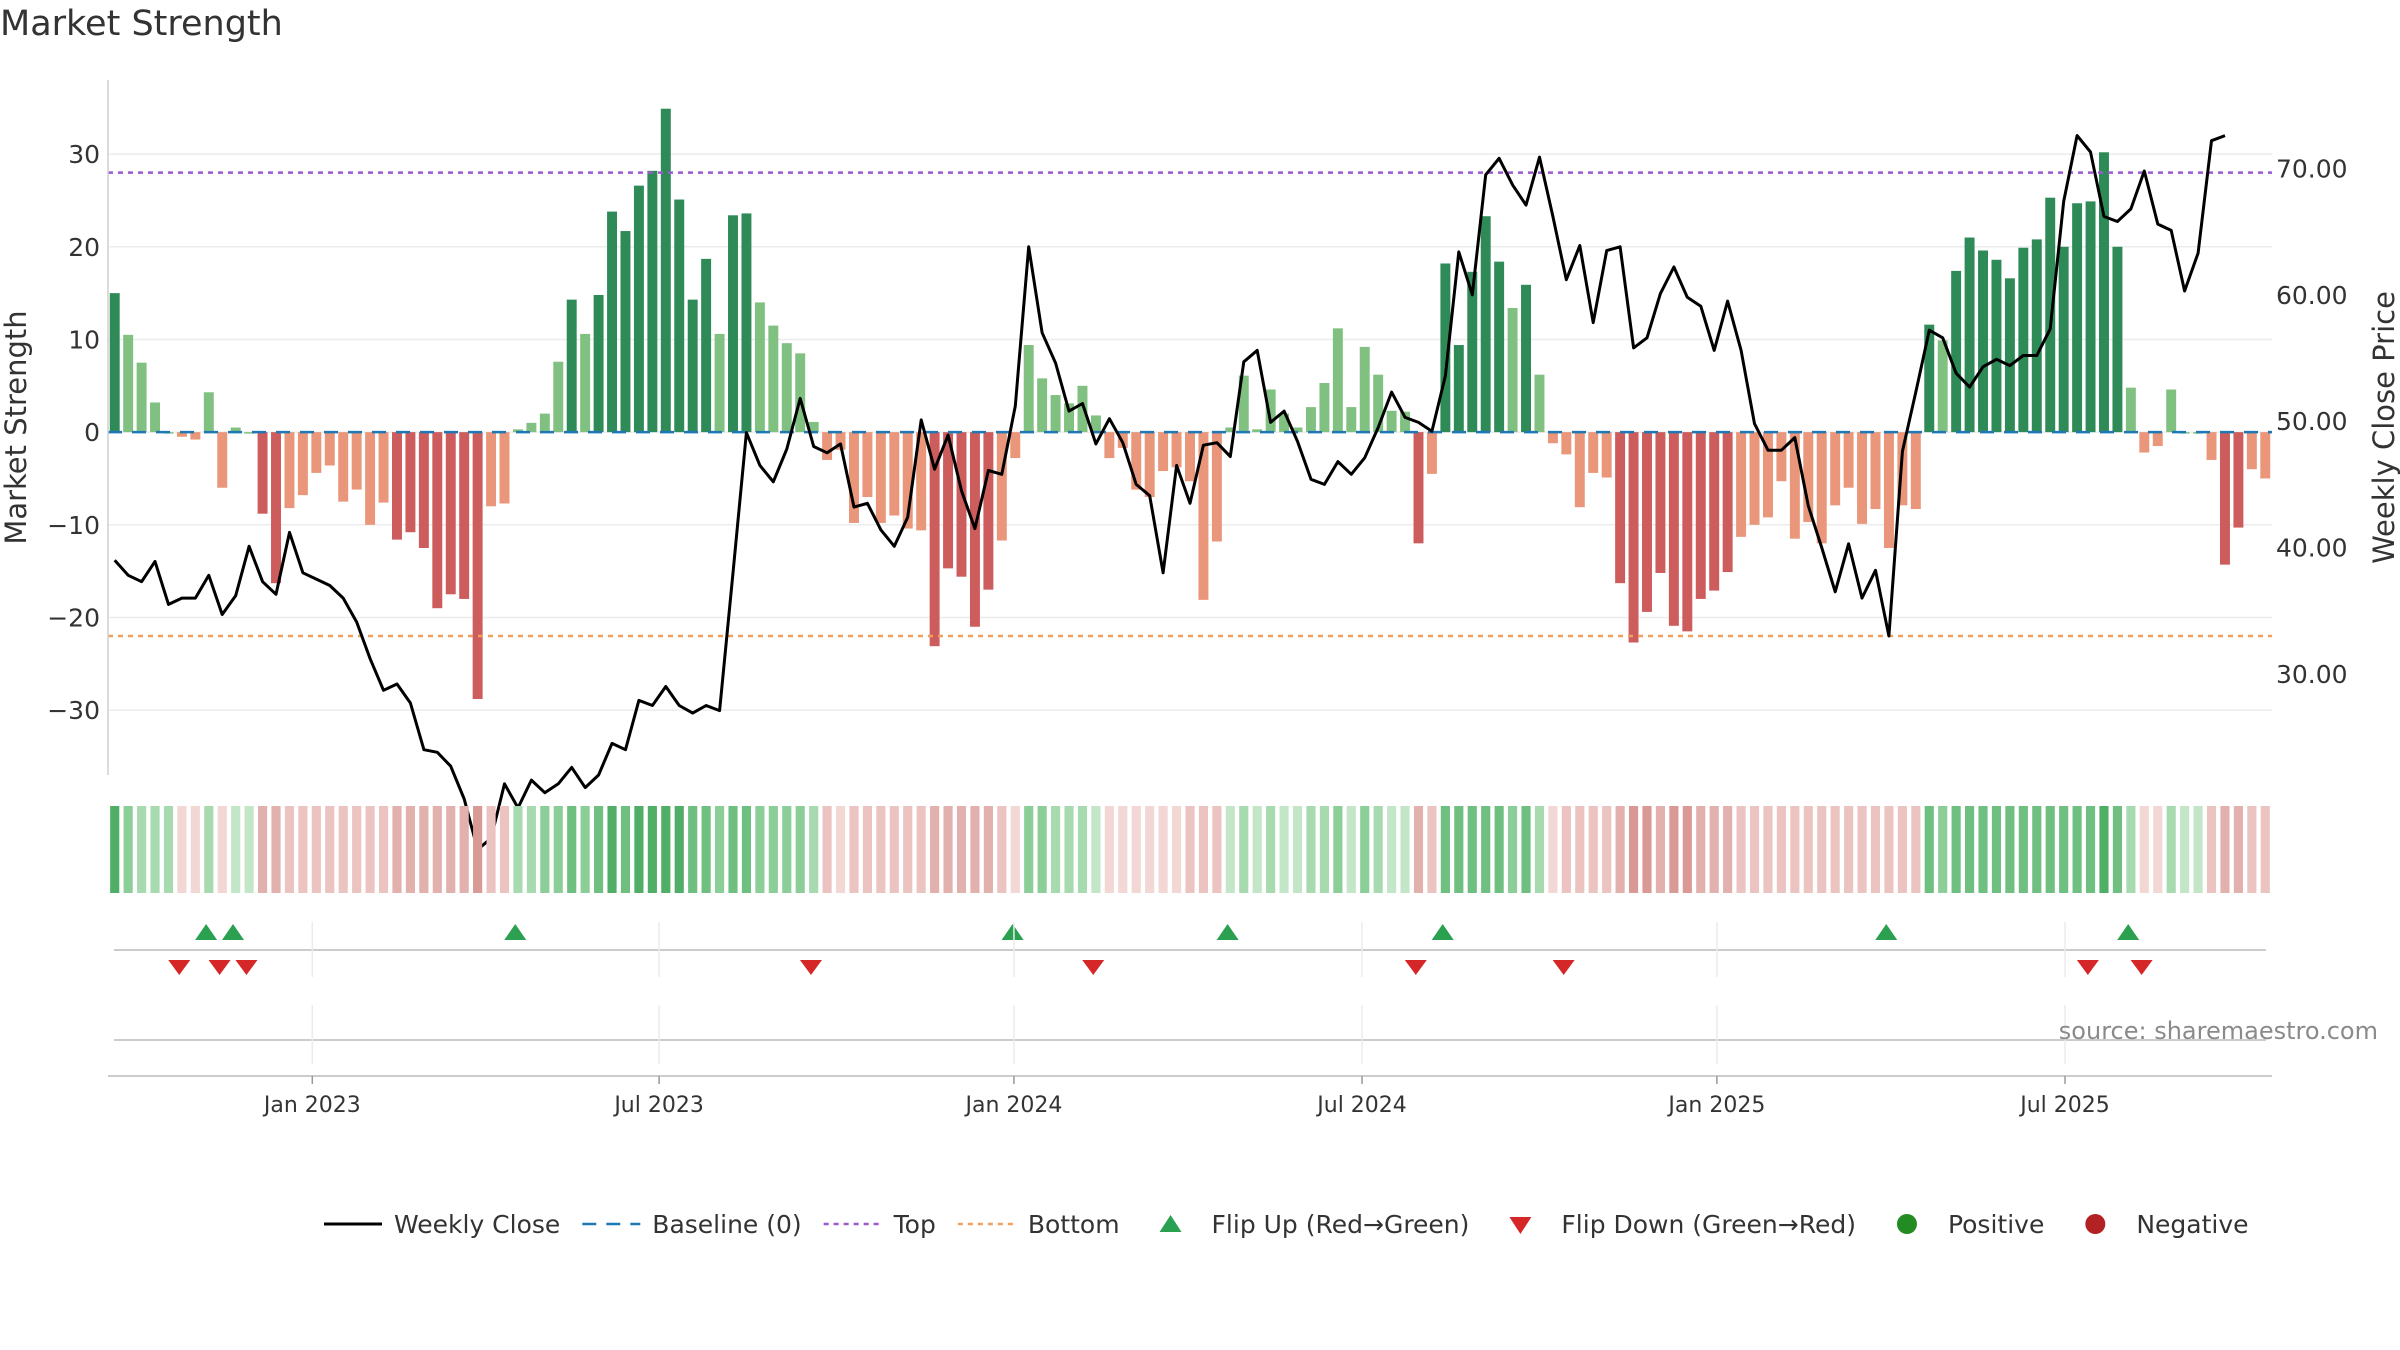 The image size is (2400, 1350). I want to click on y2-tick-label: 30.00, so click(2312, 674).